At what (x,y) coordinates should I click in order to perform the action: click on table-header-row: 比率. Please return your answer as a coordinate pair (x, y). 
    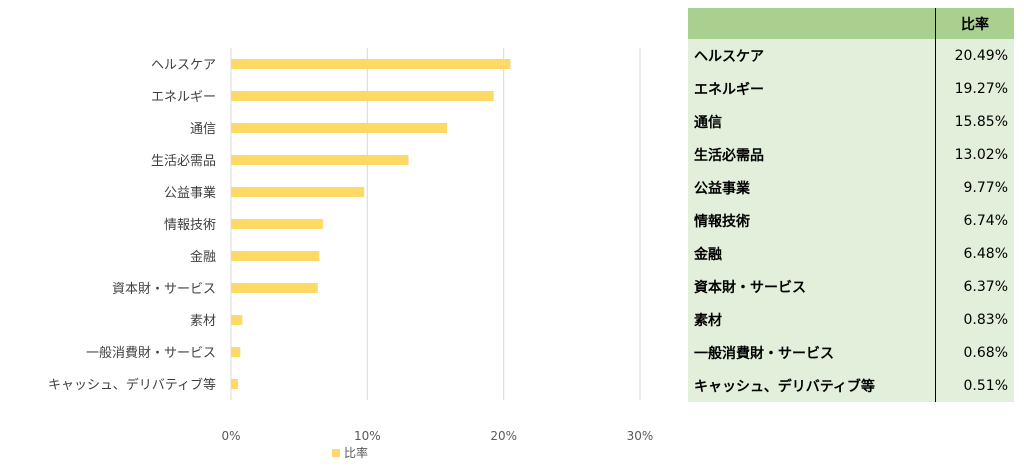
    Looking at the image, I should click on (851, 23).